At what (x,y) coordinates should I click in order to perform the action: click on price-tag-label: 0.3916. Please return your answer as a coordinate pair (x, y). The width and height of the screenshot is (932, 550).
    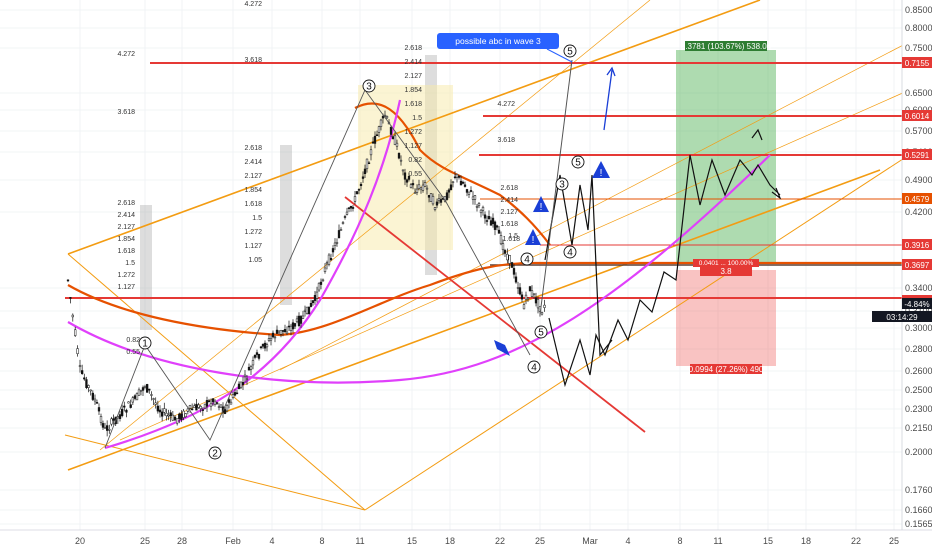
    Looking at the image, I should click on (917, 245).